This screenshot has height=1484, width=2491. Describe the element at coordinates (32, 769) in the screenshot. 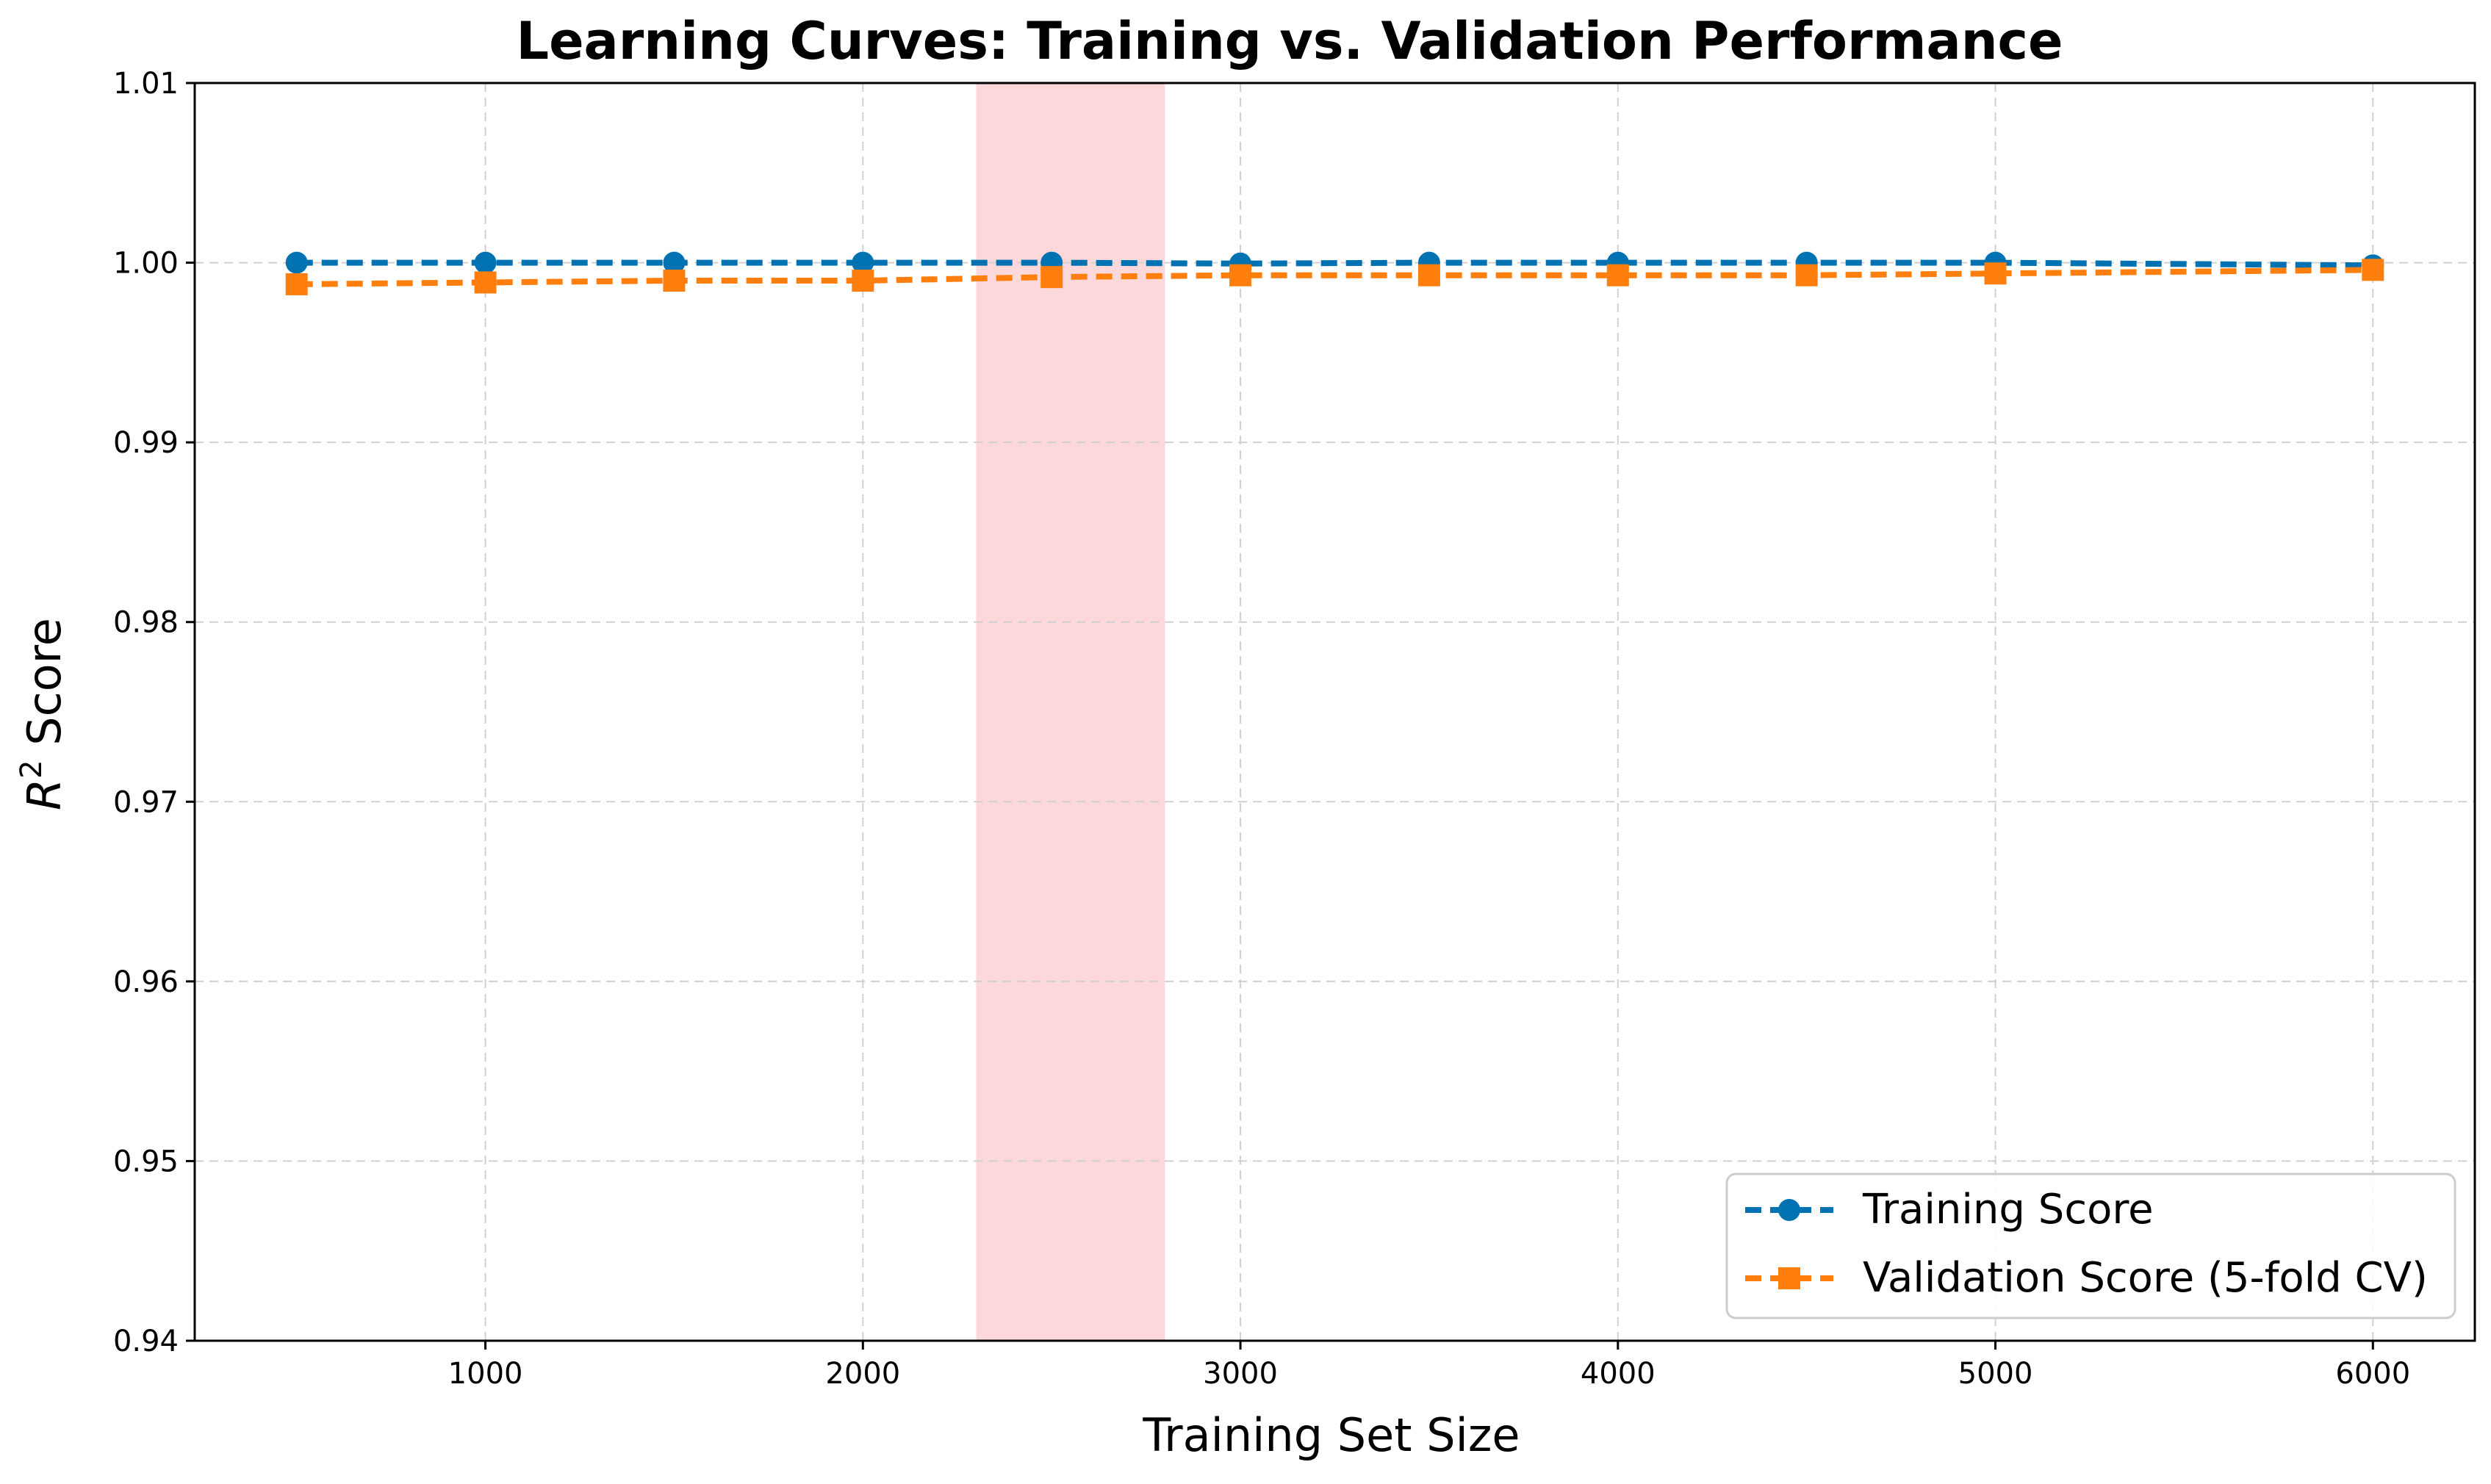

I see `y-axis-label-superscript: 2` at that location.